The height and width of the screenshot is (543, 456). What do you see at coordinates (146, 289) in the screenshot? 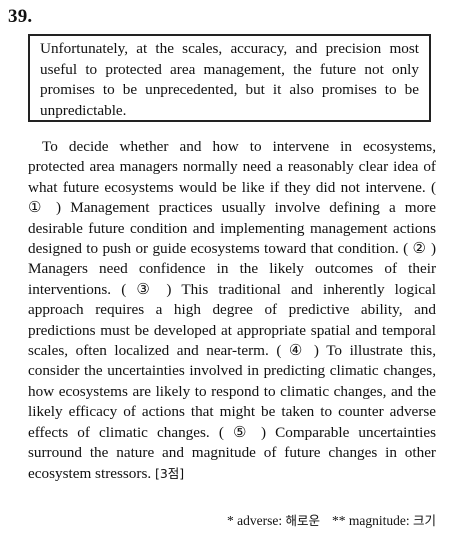
I see `insertion-mark-3: ( ③ )` at bounding box center [146, 289].